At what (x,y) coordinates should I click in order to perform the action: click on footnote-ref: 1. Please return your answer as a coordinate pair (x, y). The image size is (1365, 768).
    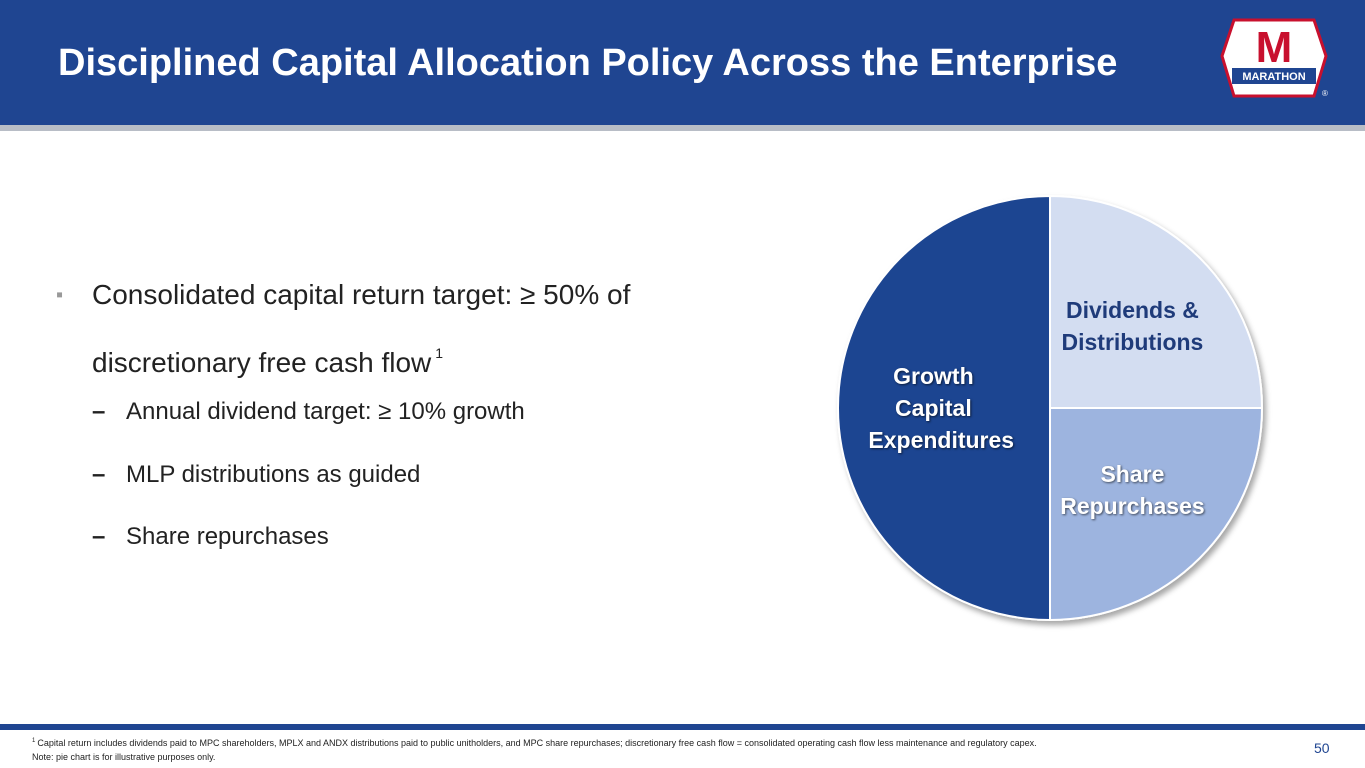
    Looking at the image, I should click on (439, 353).